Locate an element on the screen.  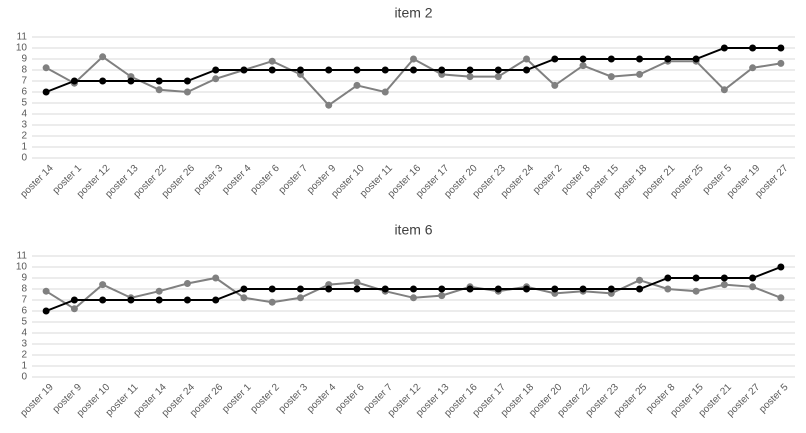
chart-title: item 2 is located at coordinates (413, 13).